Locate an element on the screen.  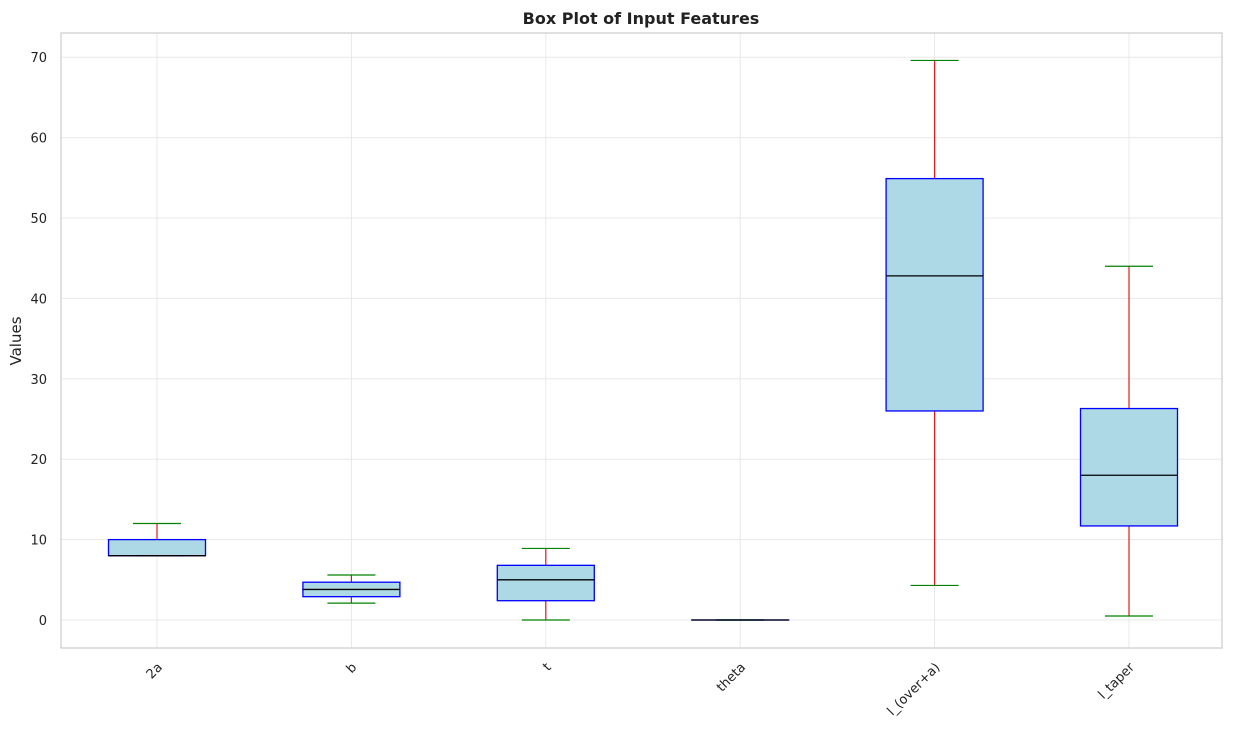
y-axis-label: Values is located at coordinates (16, 340).